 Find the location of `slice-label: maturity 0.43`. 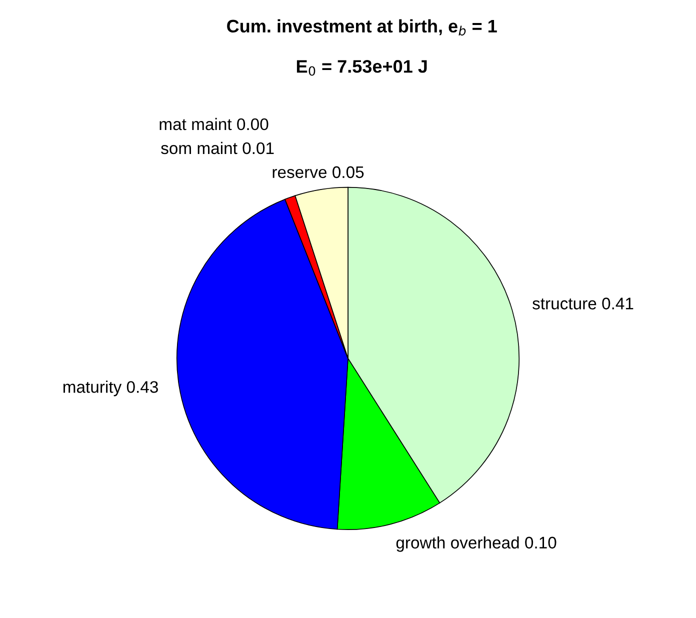

slice-label: maturity 0.43 is located at coordinates (110, 388).